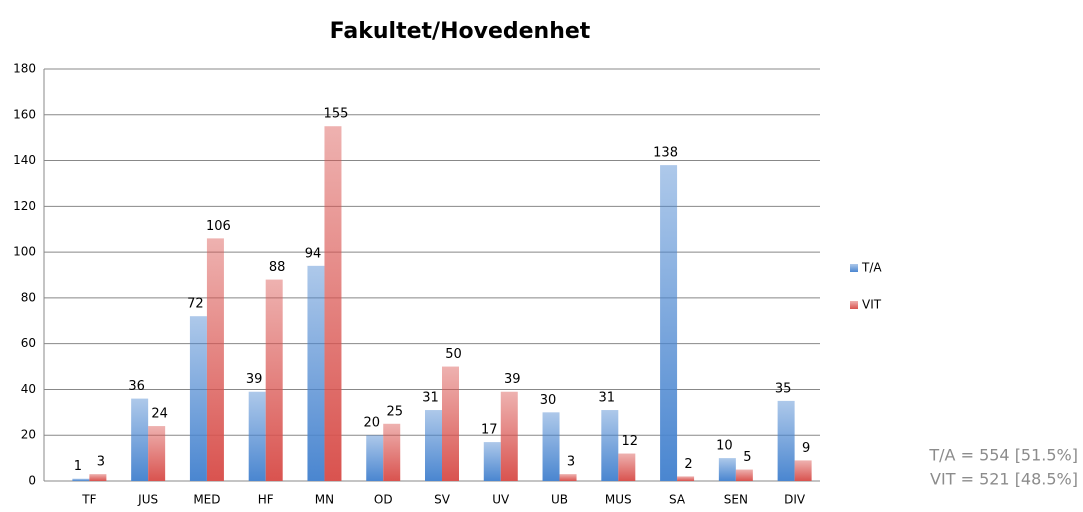 This screenshot has height=512, width=1083. Describe the element at coordinates (688, 464) in the screenshot. I see `data-label: 2` at that location.